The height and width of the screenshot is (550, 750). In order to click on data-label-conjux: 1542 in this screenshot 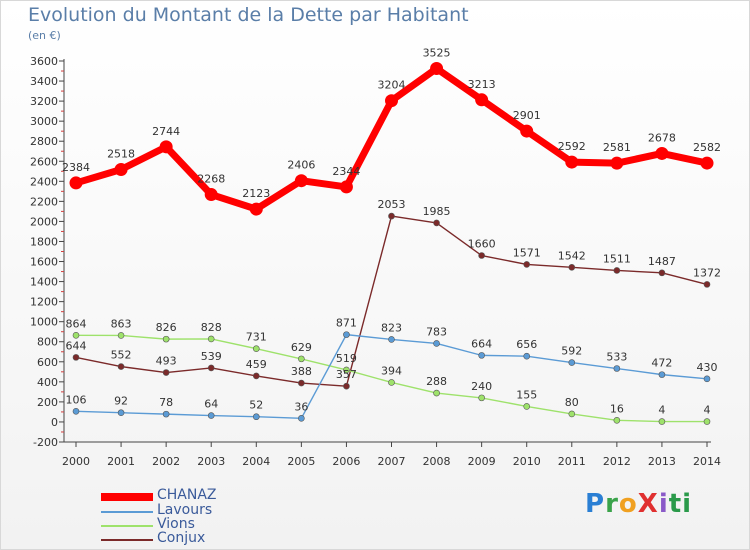, I will do `click(572, 255)`.